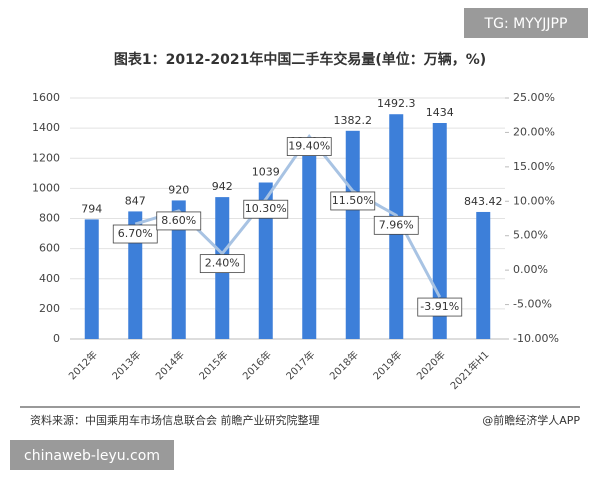  I want to click on line-value-label: 6.70%, so click(135, 233).